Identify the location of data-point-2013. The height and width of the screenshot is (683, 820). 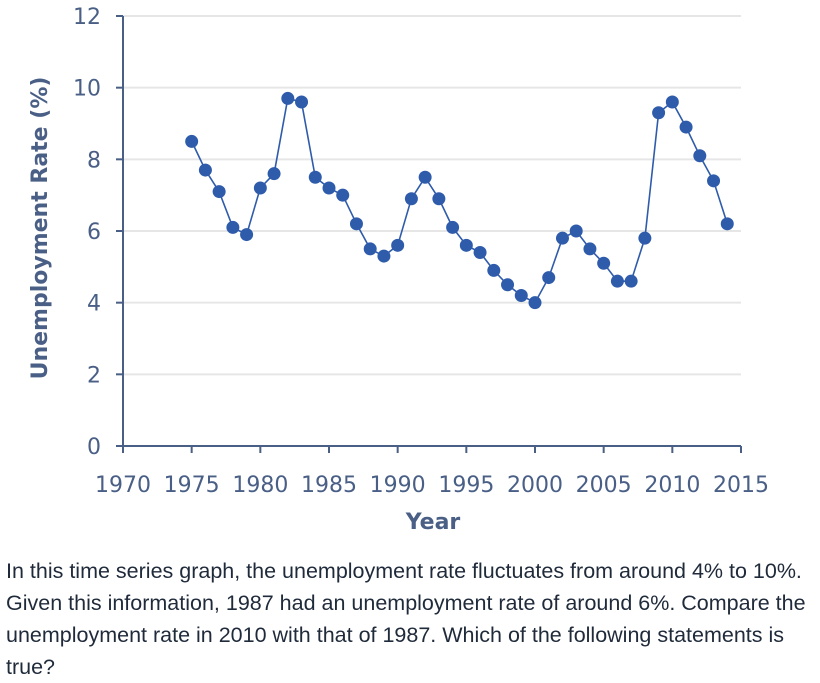
(714, 181).